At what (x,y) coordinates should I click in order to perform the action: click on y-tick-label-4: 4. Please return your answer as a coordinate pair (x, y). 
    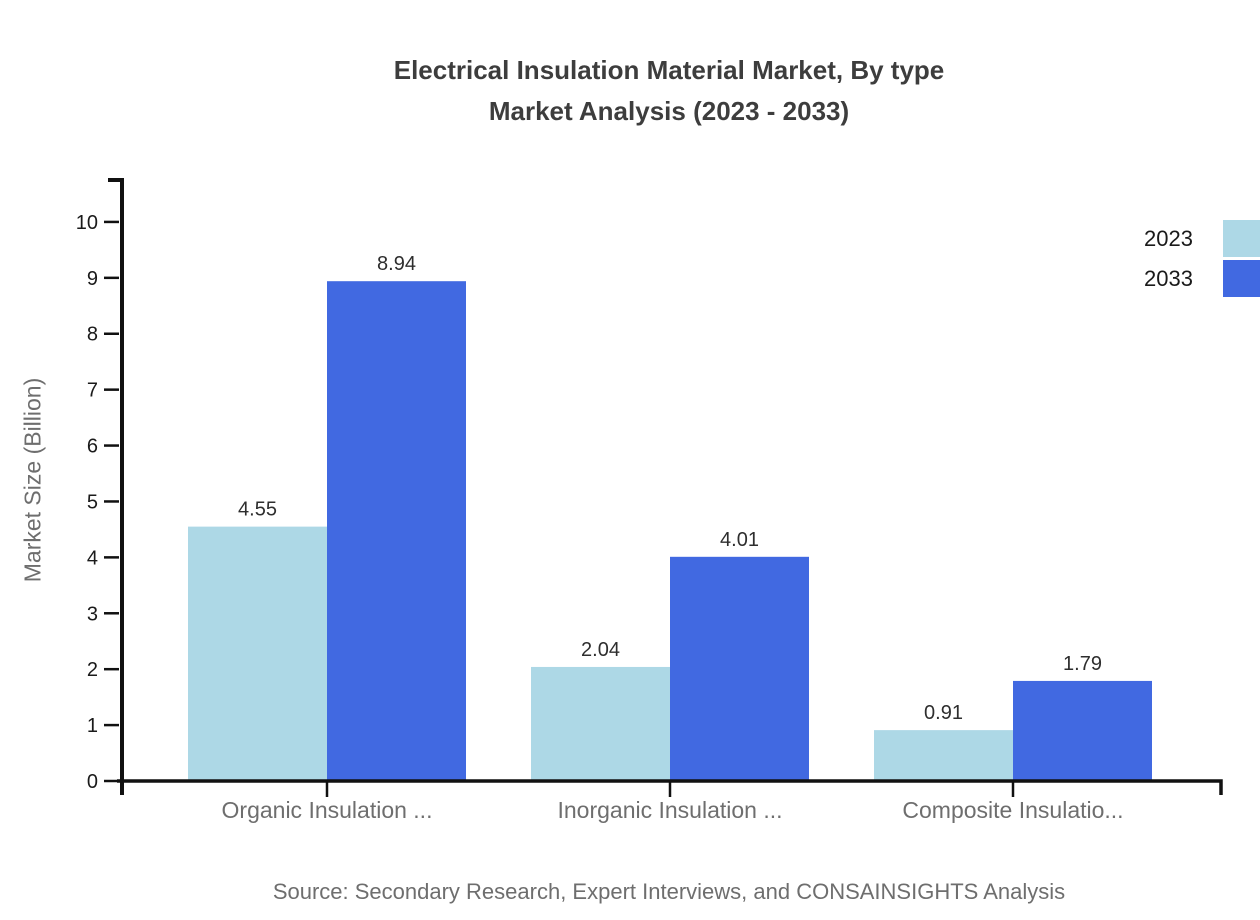
    Looking at the image, I should click on (92, 558).